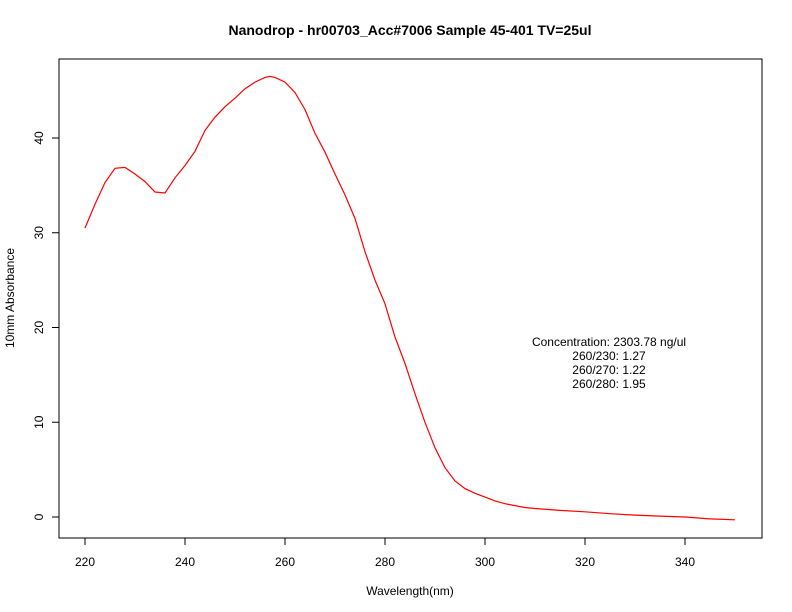 The width and height of the screenshot is (792, 612). Describe the element at coordinates (39, 138) in the screenshot. I see `y-tick-label: 40` at that location.